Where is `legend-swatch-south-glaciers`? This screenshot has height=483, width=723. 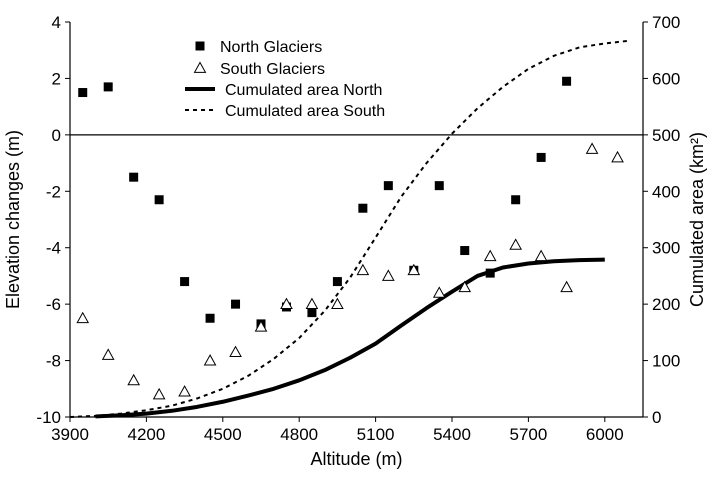 legend-swatch-south-glaciers is located at coordinates (200, 67).